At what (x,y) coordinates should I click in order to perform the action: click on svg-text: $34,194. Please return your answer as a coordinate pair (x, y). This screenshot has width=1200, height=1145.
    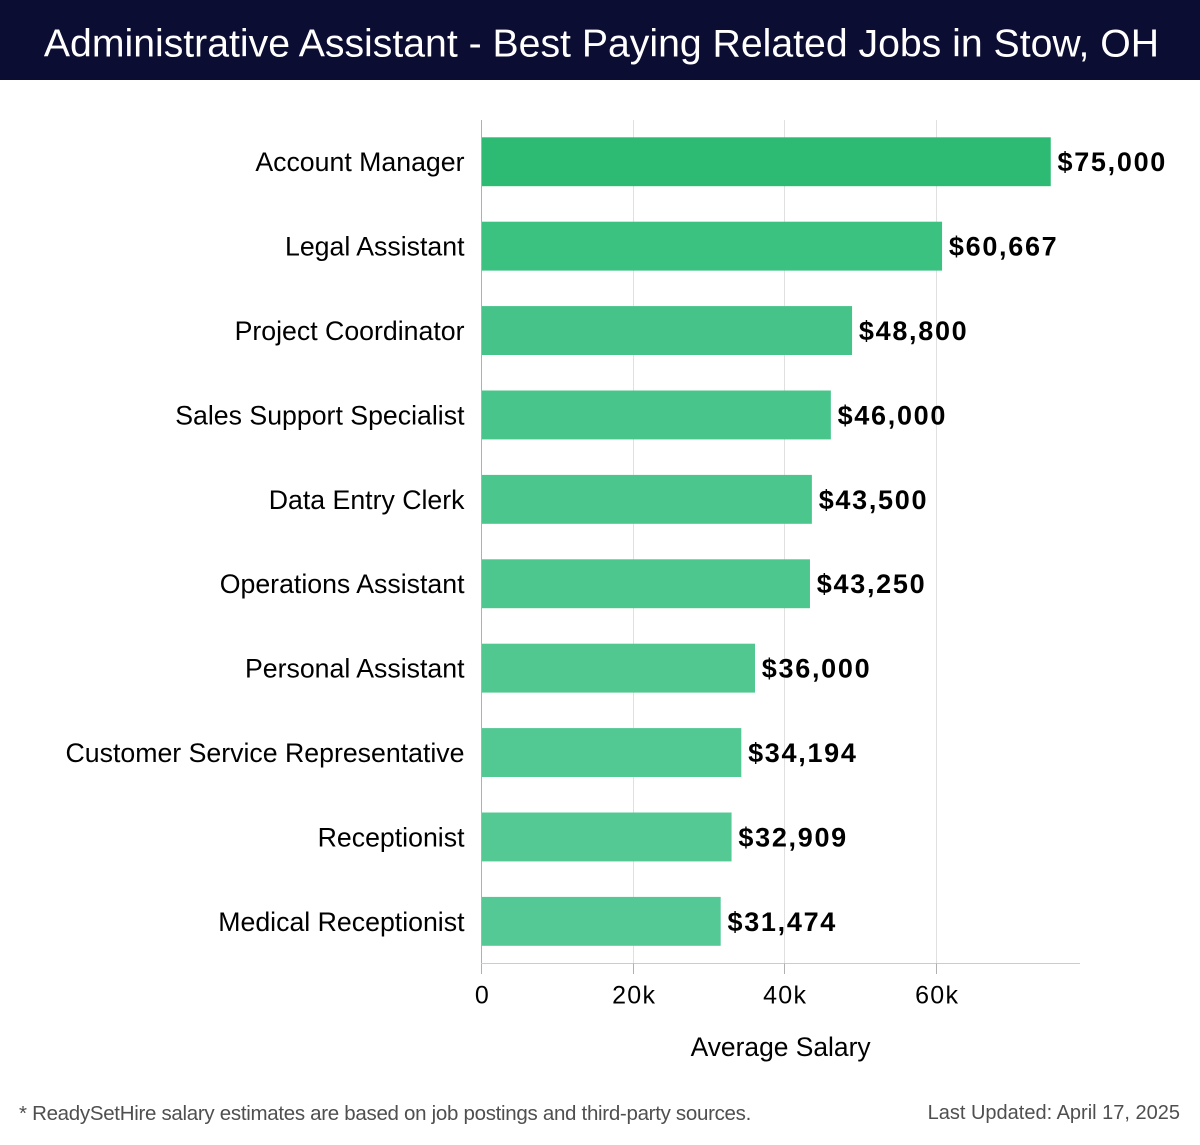
    Looking at the image, I should click on (803, 753).